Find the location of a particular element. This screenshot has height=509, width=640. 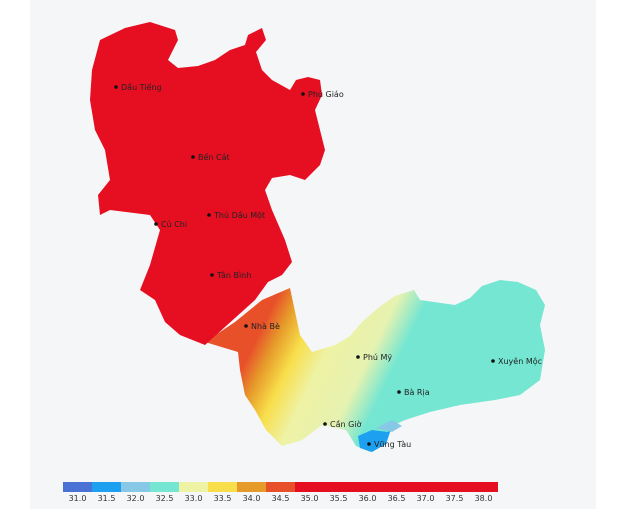

legend-tick: 34.0 is located at coordinates (251, 498).